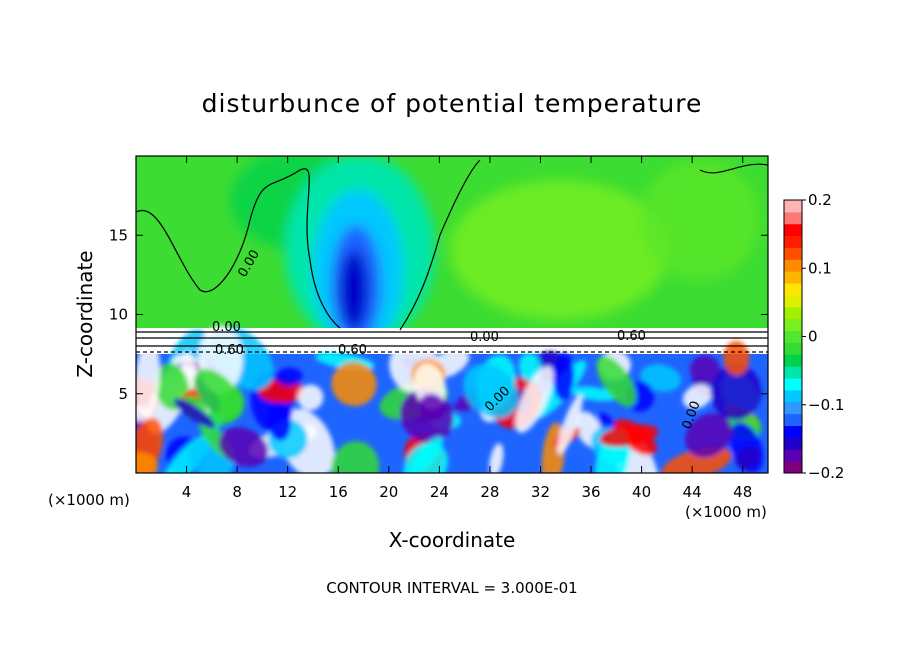  Describe the element at coordinates (237, 492) in the screenshot. I see `x-tick-label: 8` at that location.